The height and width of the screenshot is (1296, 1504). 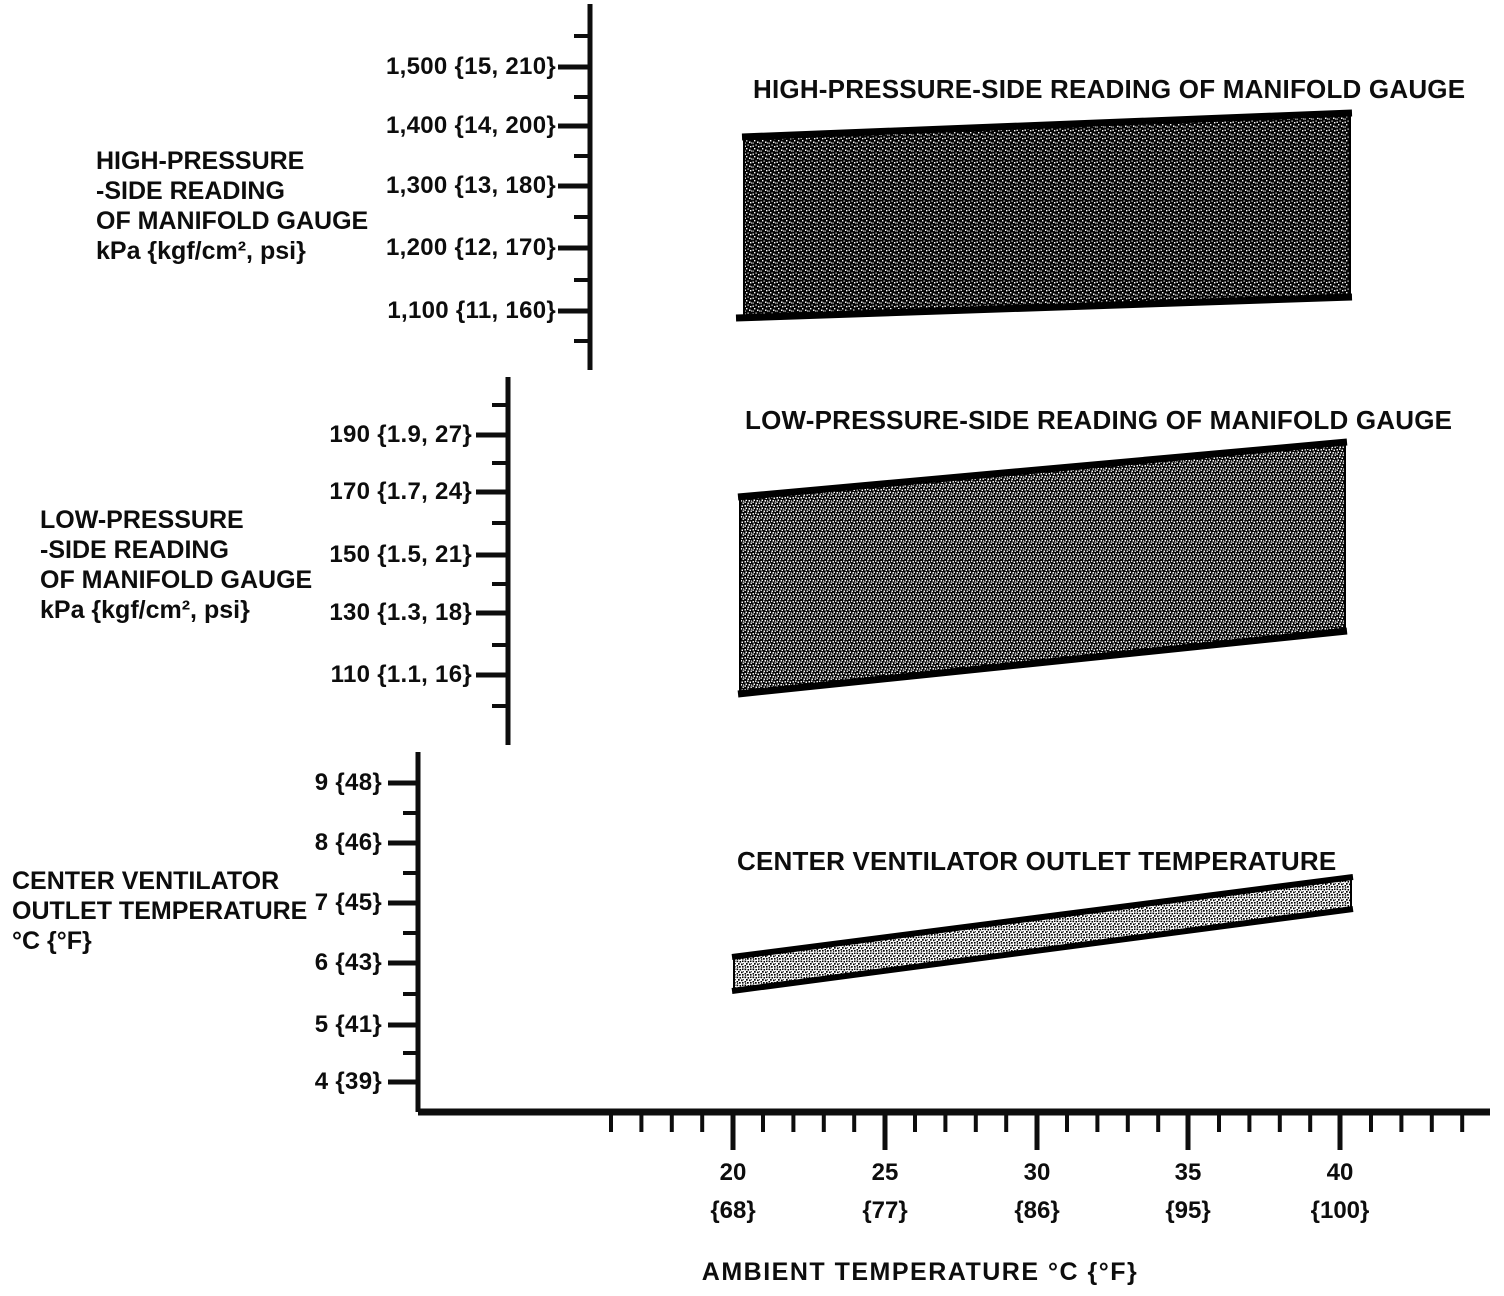 What do you see at coordinates (1042, 934) in the screenshot?
I see `vent-temp-band` at bounding box center [1042, 934].